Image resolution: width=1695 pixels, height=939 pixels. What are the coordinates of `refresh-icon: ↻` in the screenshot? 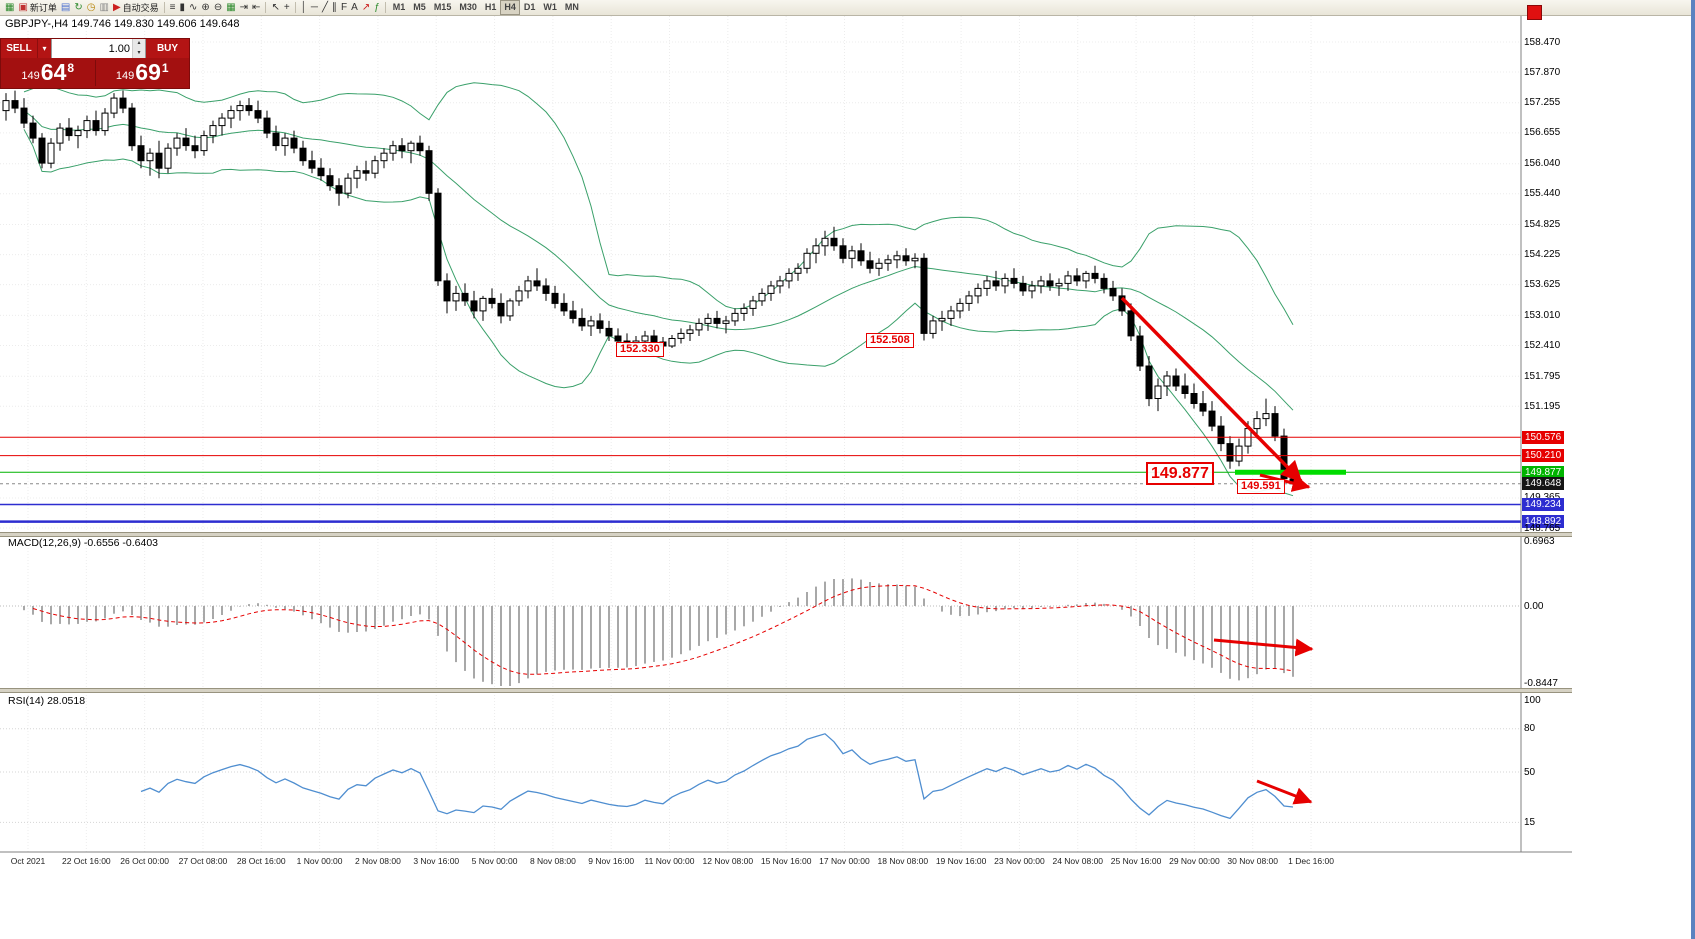 It's located at (78, 7).